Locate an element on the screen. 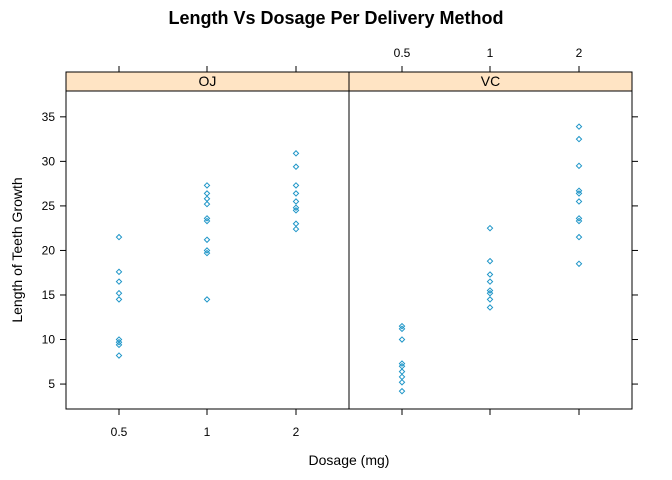 This screenshot has height=480, width=672. y-axis-label: Length of Teeth Growth is located at coordinates (17, 249).